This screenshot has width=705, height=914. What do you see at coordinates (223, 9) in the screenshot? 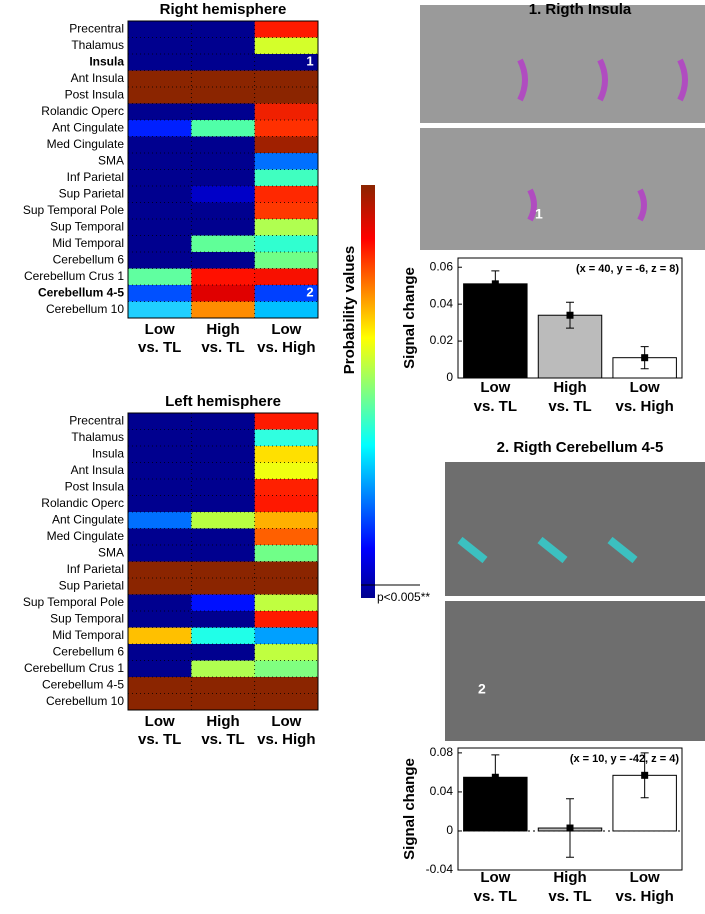
I see `heatmap-title: Right hemisphere` at bounding box center [223, 9].